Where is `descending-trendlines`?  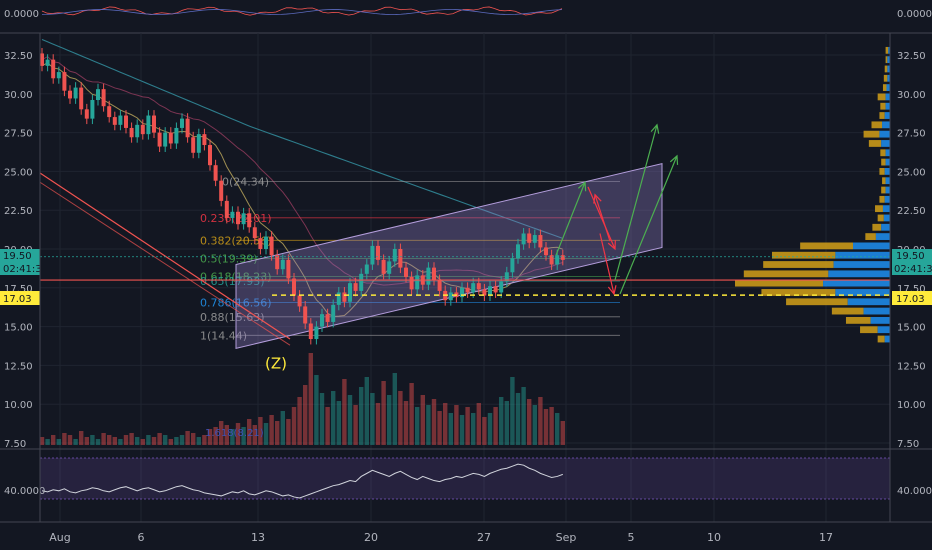
descending-trendlines is located at coordinates (165, 259).